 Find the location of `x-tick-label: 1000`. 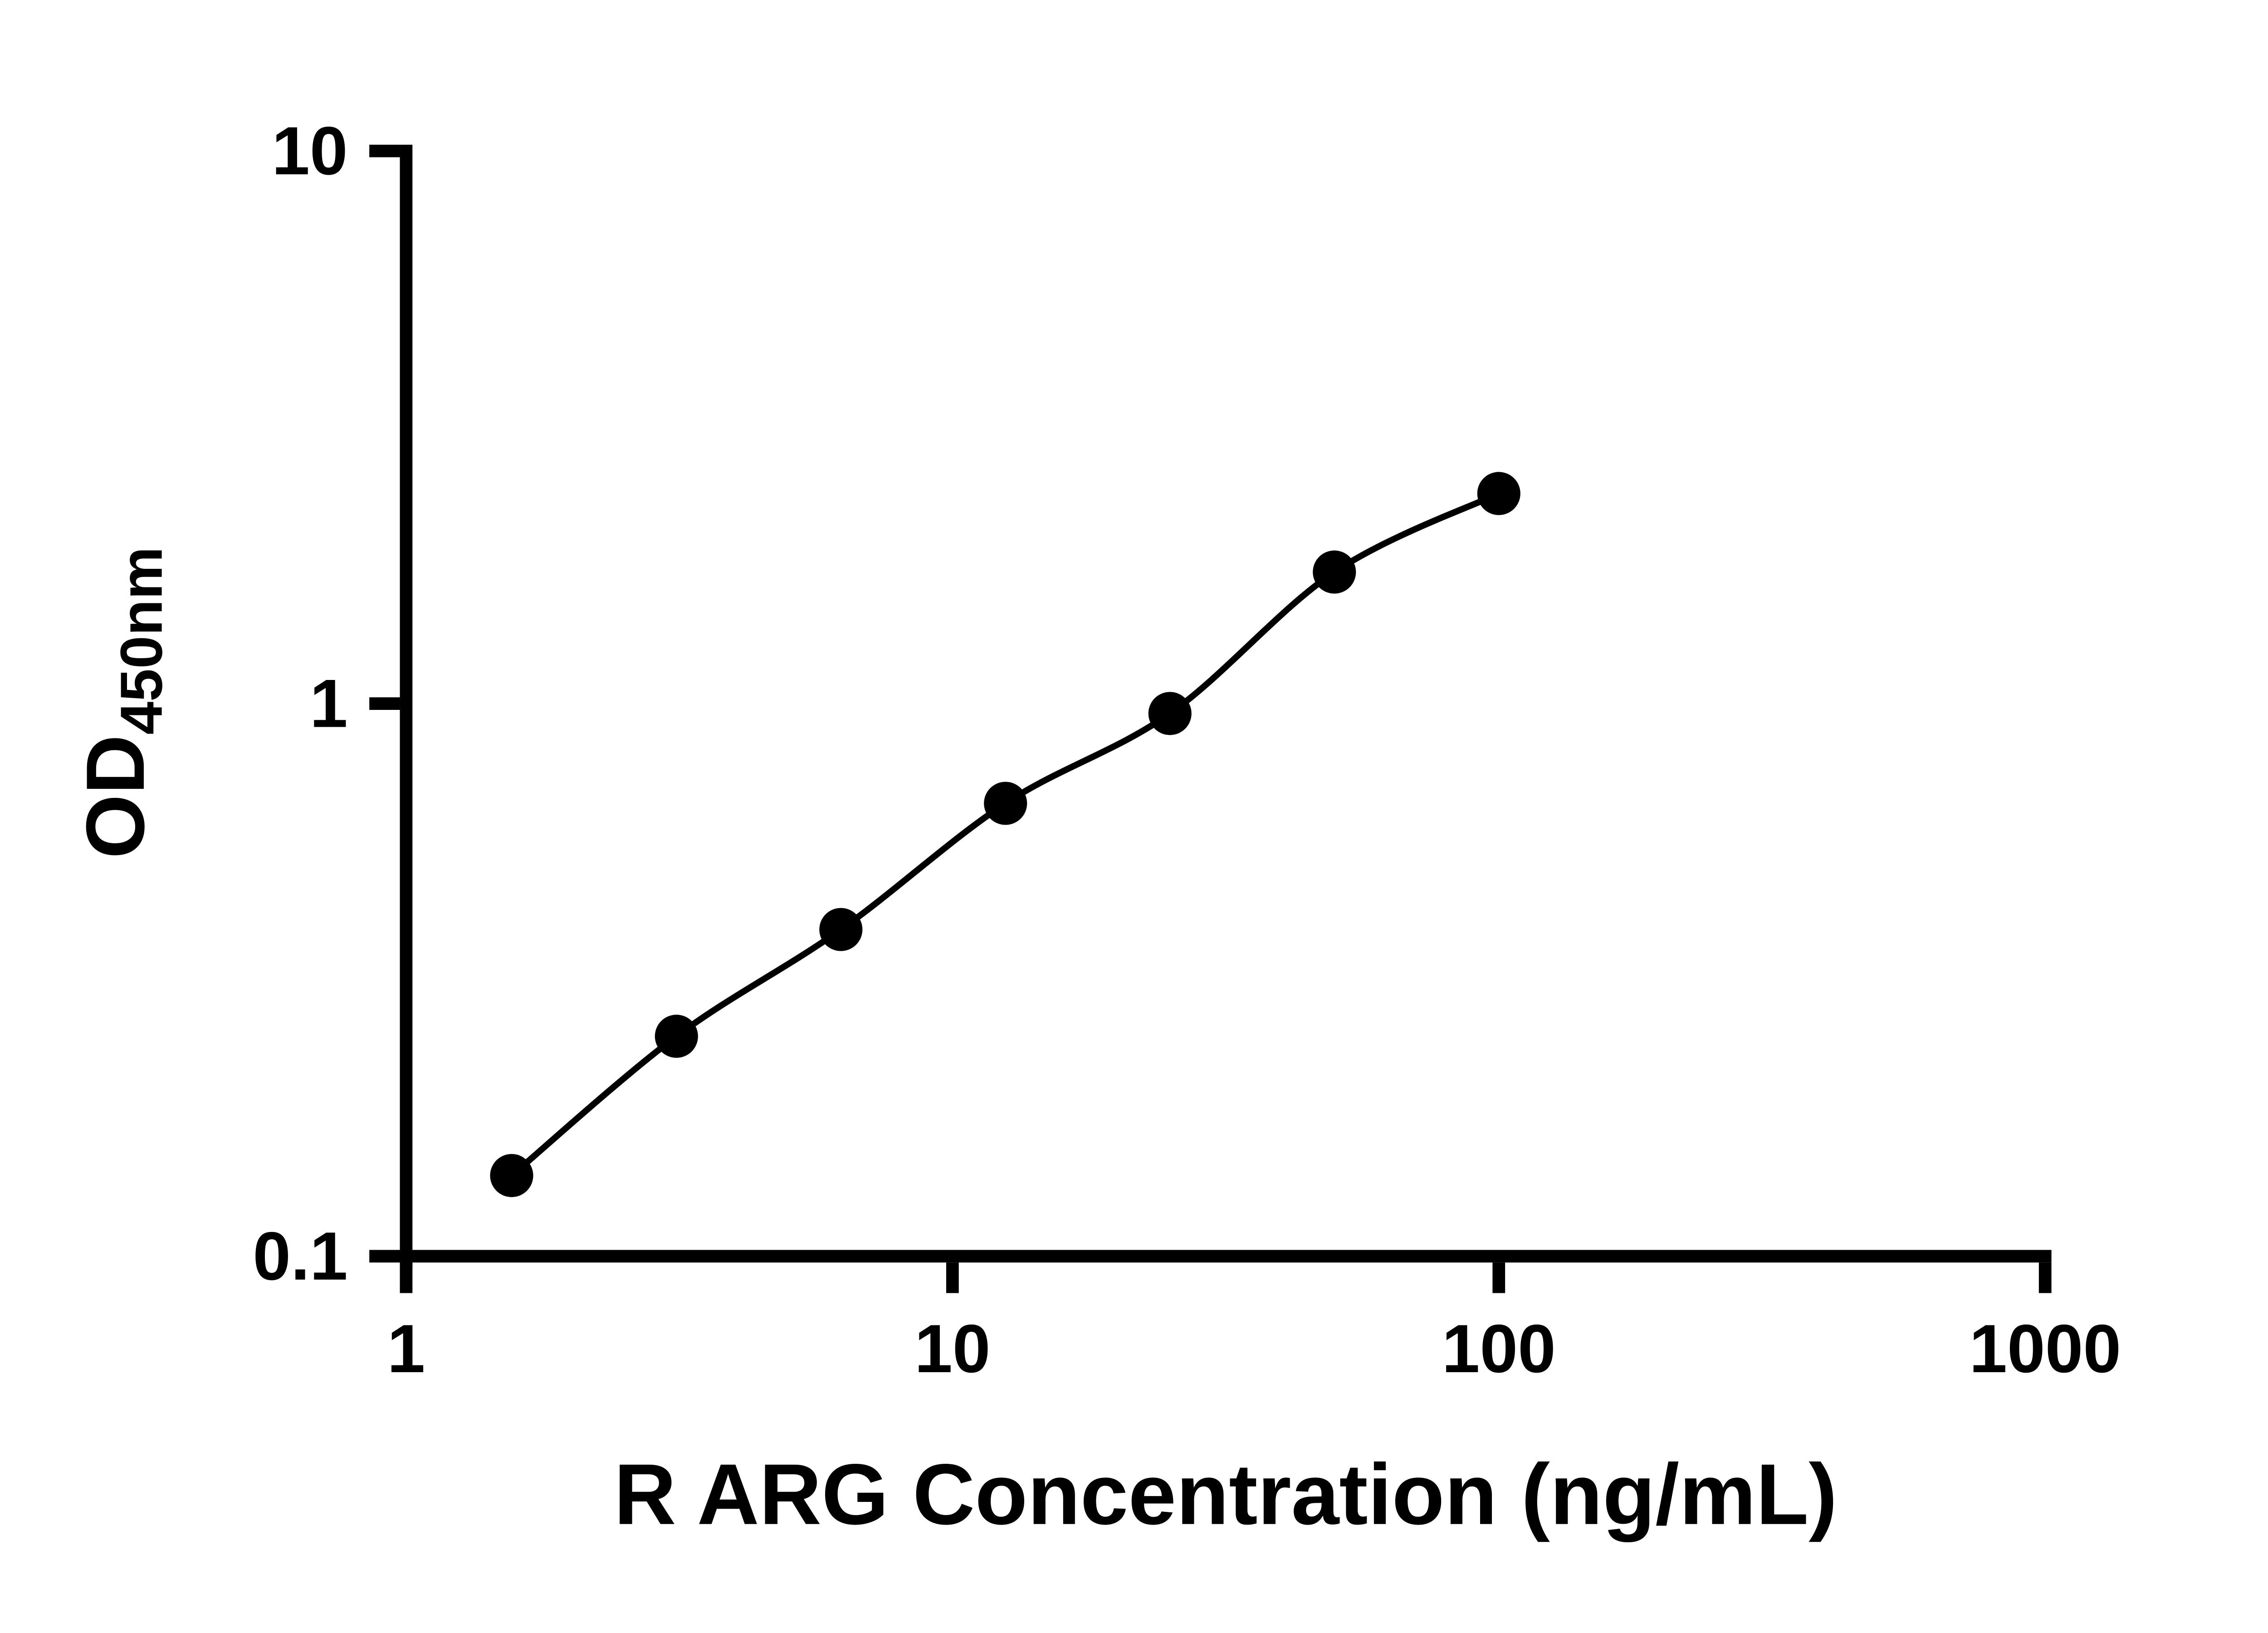

x-tick-label: 1000 is located at coordinates (2045, 1348).